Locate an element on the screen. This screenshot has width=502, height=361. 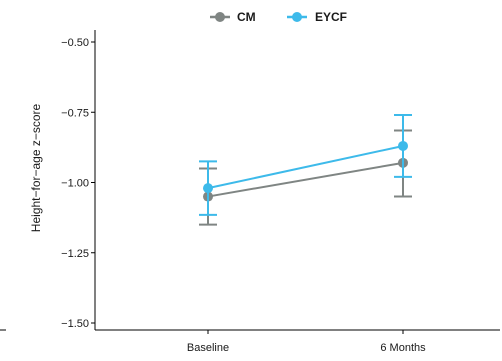
x-ticks: Baseline 6 Months is located at coordinates (306, 342).